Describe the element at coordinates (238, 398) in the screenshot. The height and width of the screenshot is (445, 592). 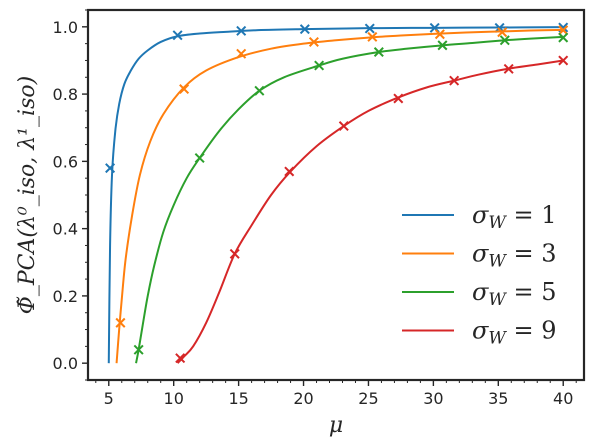
I see `x-tick-label-15: 15` at that location.